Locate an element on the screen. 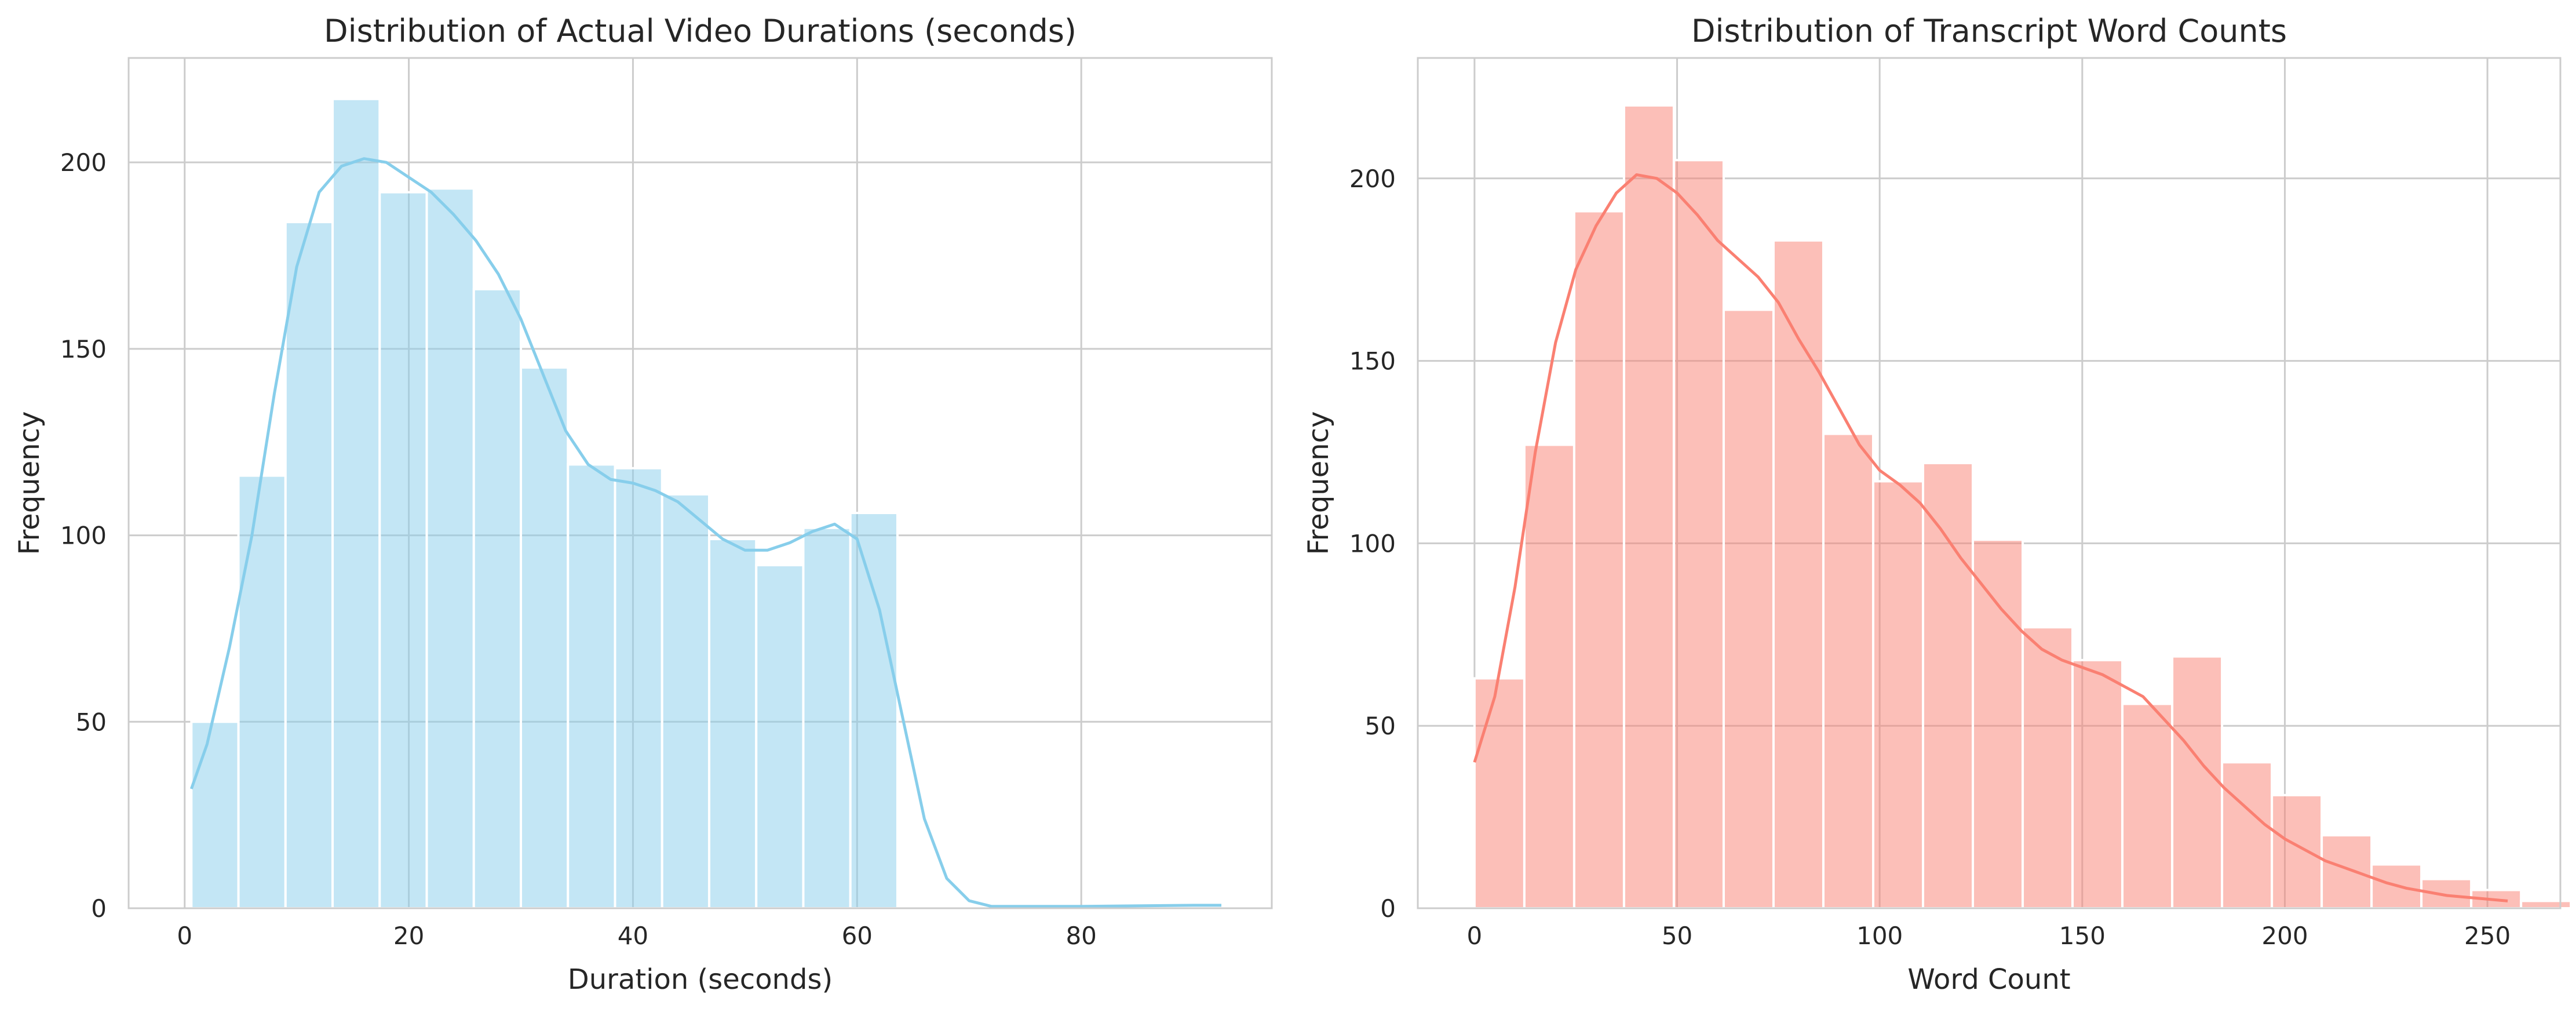  x-tick-label: 20 is located at coordinates (408, 936).